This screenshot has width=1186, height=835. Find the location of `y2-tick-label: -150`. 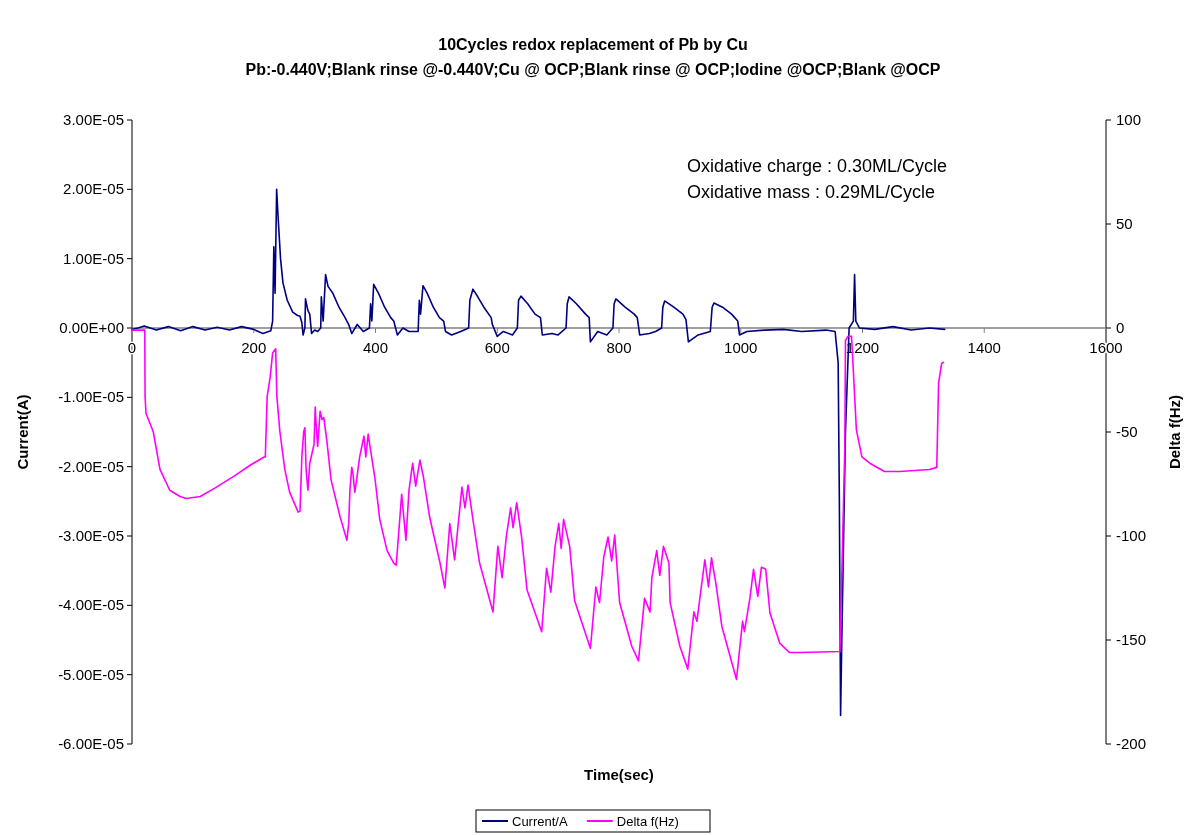

y2-tick-label: -150 is located at coordinates (1131, 639).